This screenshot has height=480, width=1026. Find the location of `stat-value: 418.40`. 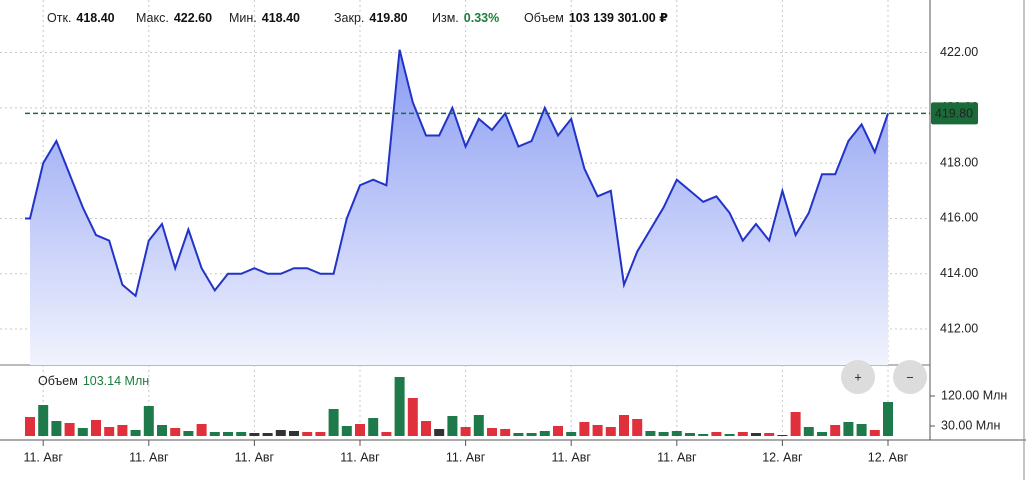

stat-value: 418.40 is located at coordinates (281, 18).